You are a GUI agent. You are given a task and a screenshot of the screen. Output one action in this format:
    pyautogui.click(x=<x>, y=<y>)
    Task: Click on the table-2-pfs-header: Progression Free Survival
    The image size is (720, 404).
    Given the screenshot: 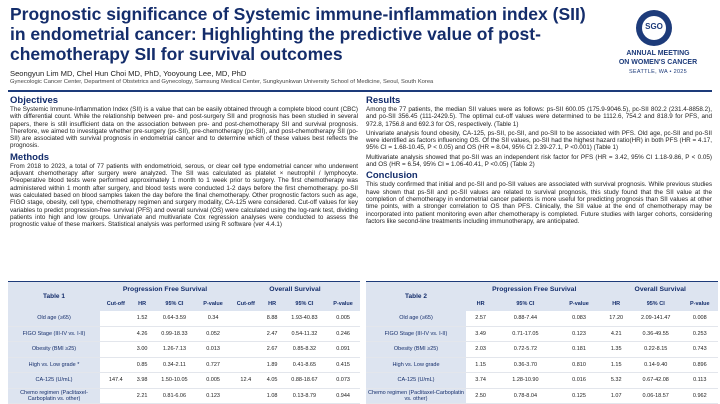 What is the action you would take?
    pyautogui.click(x=534, y=289)
    